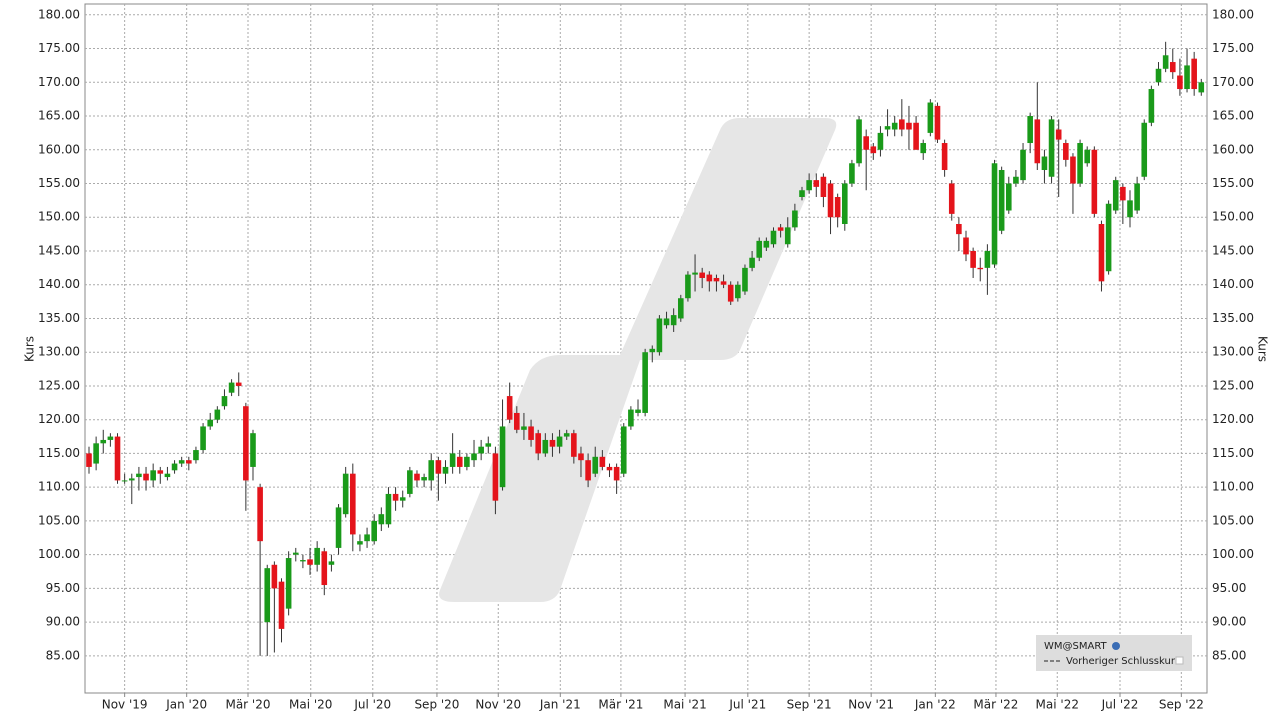 The width and height of the screenshot is (1280, 719). Describe the element at coordinates (59, 183) in the screenshot. I see `y-tick-label: 155.00` at that location.